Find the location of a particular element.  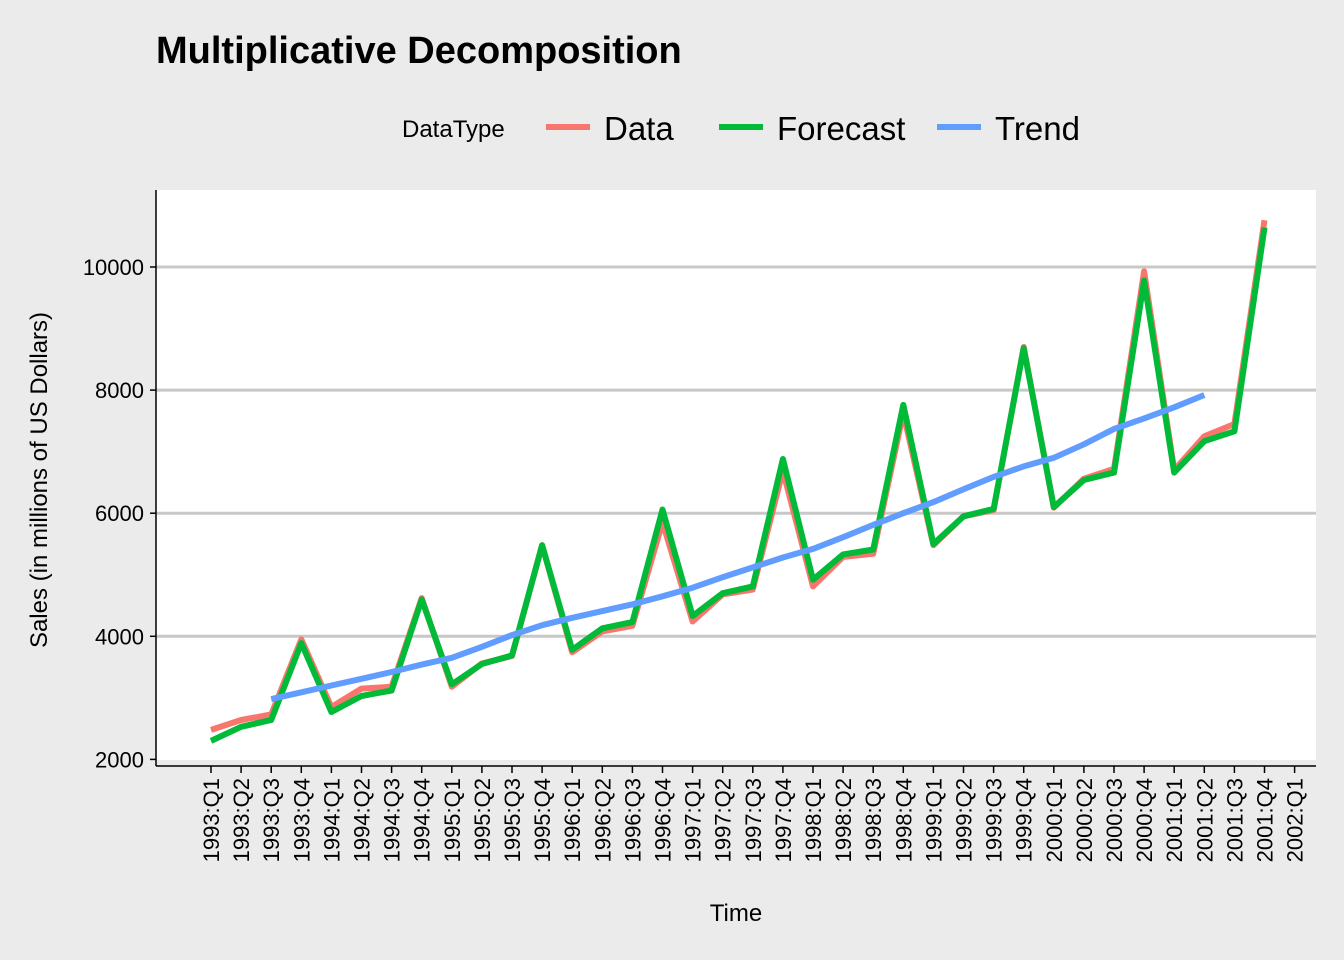

legend-label-trend: Trend is located at coordinates (1037, 128).